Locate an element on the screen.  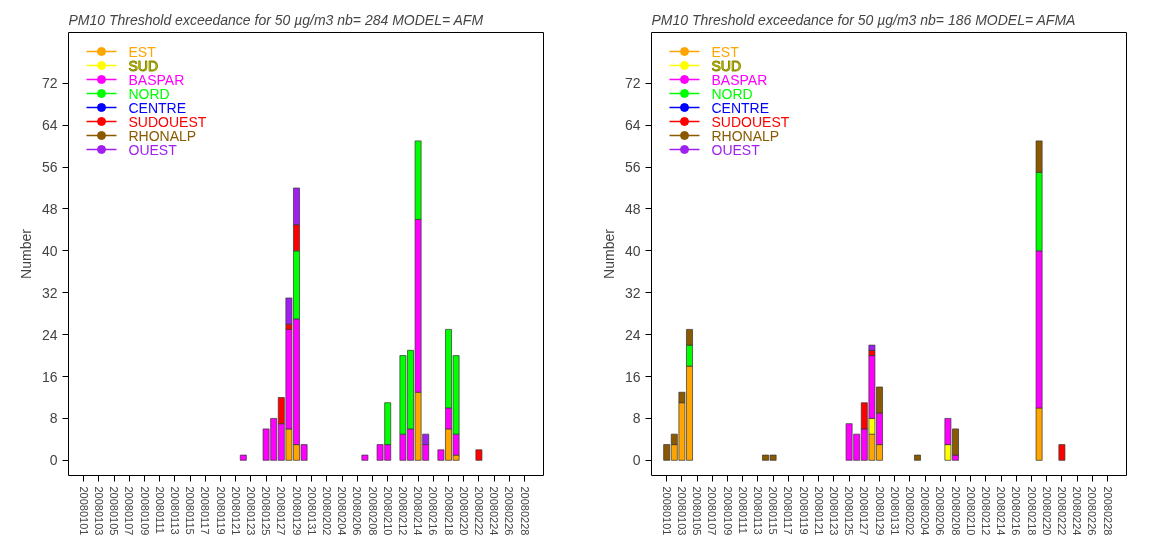
x-tick-label: 20080216 is located at coordinates (1016, 511).